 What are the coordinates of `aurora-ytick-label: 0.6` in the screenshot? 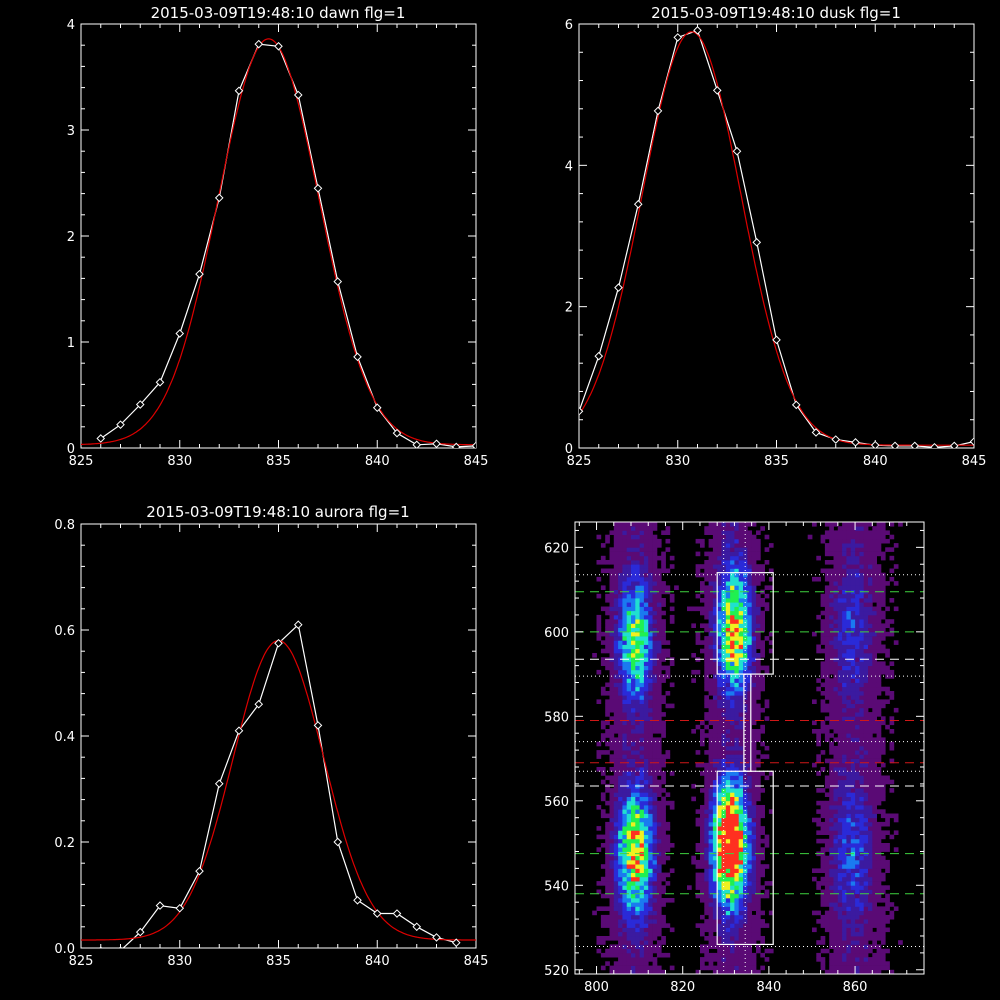 It's located at (64, 631).